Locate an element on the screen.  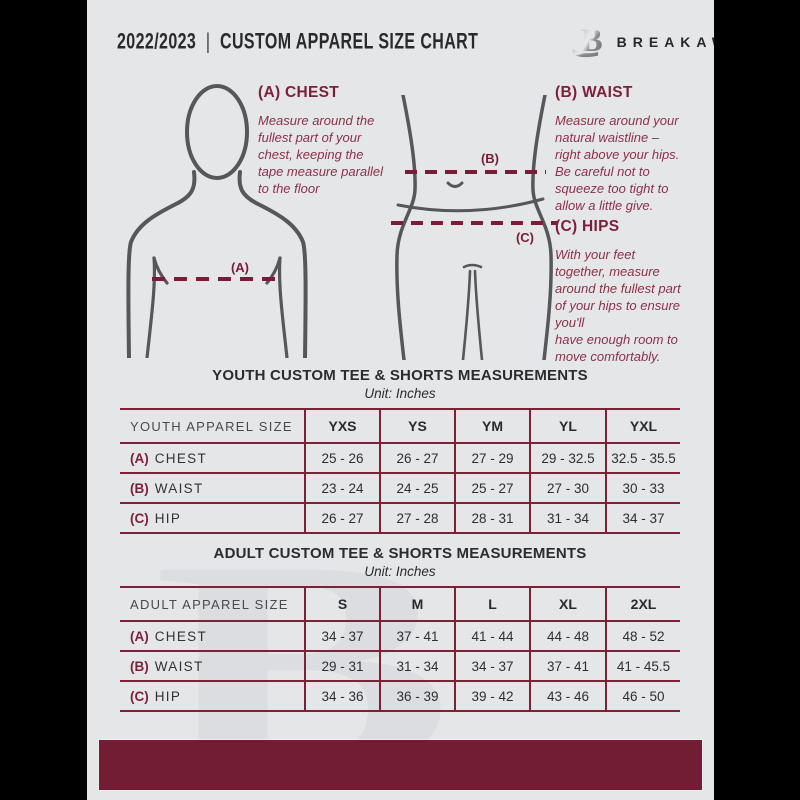
size-value: 36 - 39 is located at coordinates (416, 695).